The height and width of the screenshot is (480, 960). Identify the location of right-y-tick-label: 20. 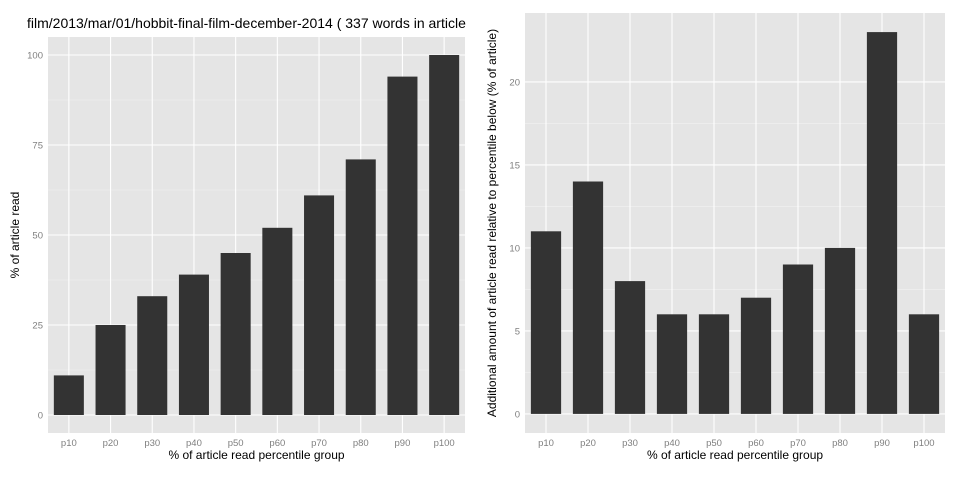
(514, 82).